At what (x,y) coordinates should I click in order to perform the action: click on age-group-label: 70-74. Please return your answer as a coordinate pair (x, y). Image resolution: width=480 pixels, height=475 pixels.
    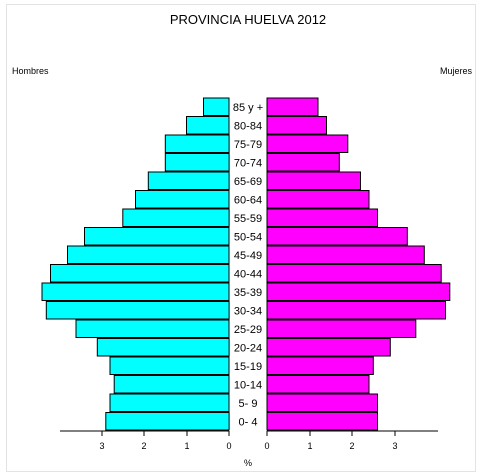
    Looking at the image, I should click on (248, 163).